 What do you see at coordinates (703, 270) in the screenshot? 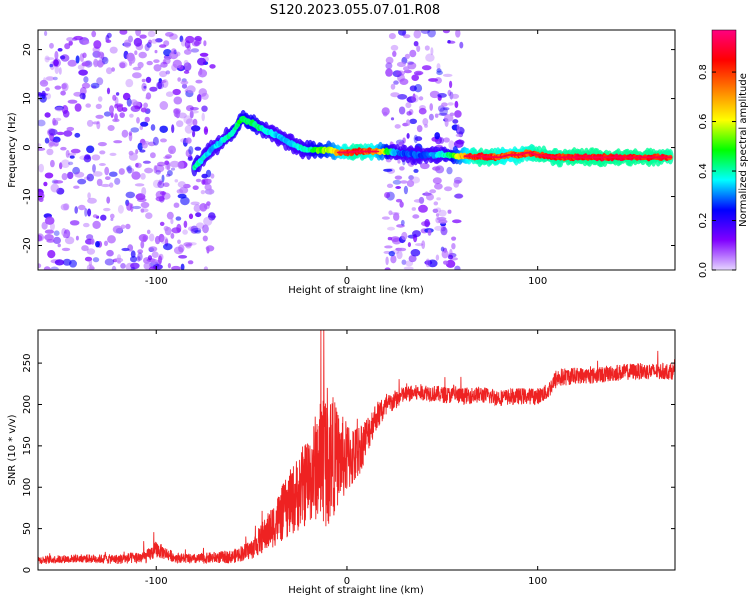
I see `colorbar-tick-label: 0.0` at bounding box center [703, 270].